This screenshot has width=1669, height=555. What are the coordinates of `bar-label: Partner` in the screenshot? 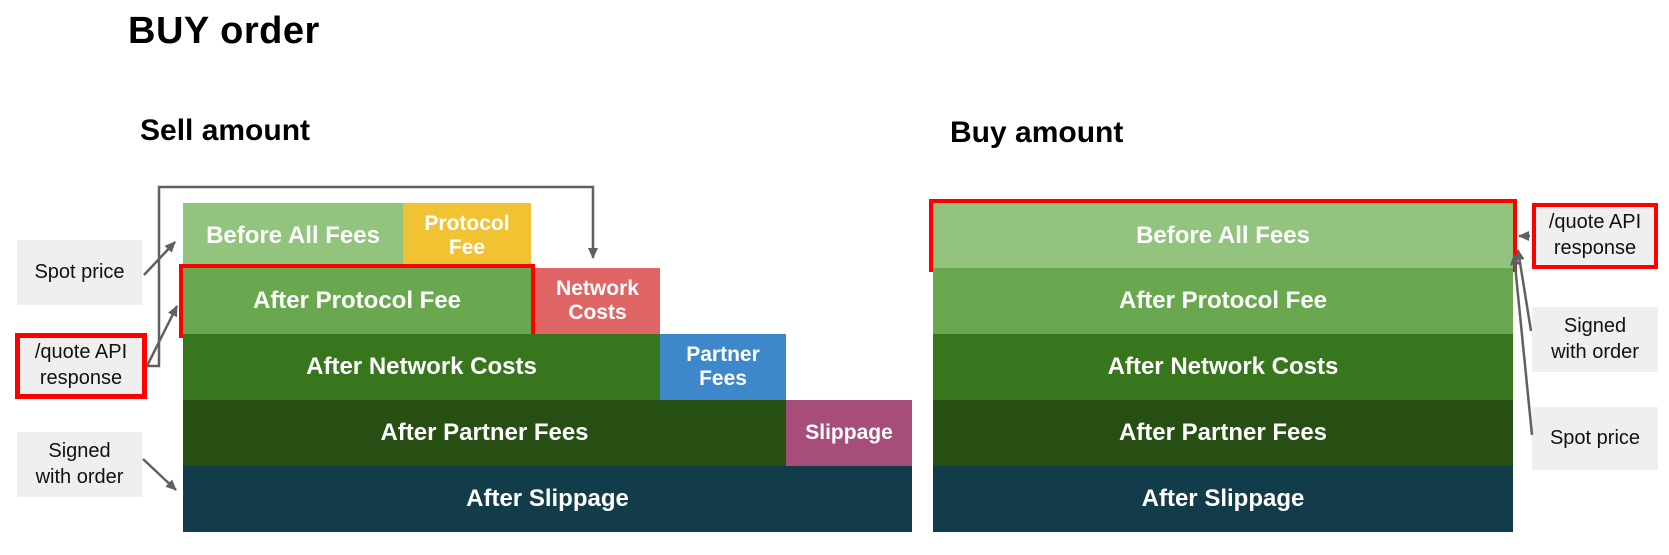 It's located at (723, 355).